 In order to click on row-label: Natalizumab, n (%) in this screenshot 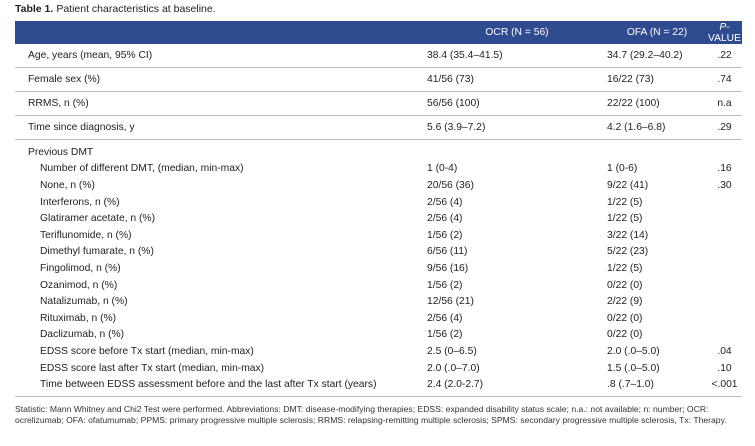, I will do `click(84, 302)`.